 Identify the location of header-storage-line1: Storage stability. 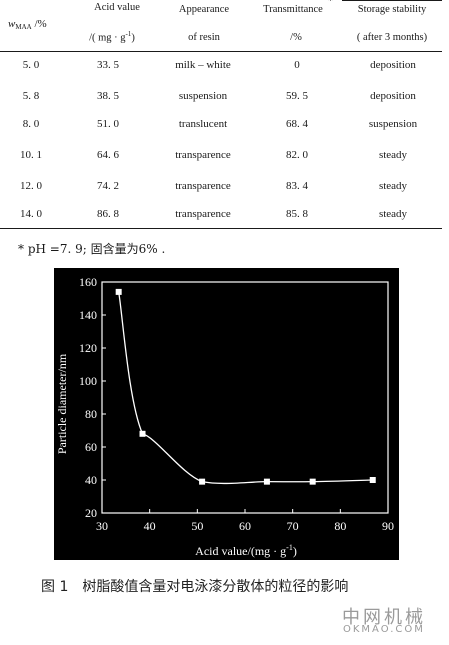
(392, 9).